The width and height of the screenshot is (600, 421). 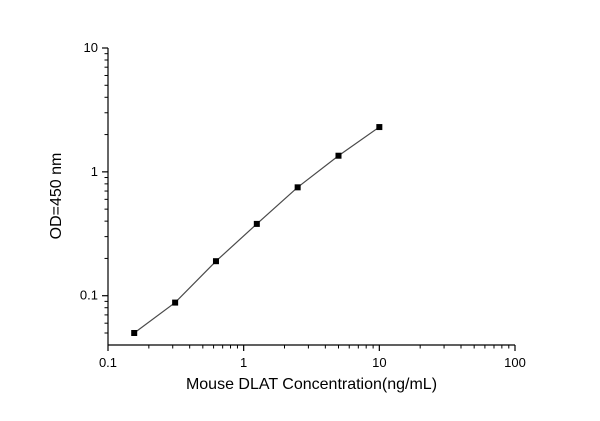 What do you see at coordinates (311, 384) in the screenshot?
I see `x-axis-label: Mouse DLAT Concentration(ng/mL)` at bounding box center [311, 384].